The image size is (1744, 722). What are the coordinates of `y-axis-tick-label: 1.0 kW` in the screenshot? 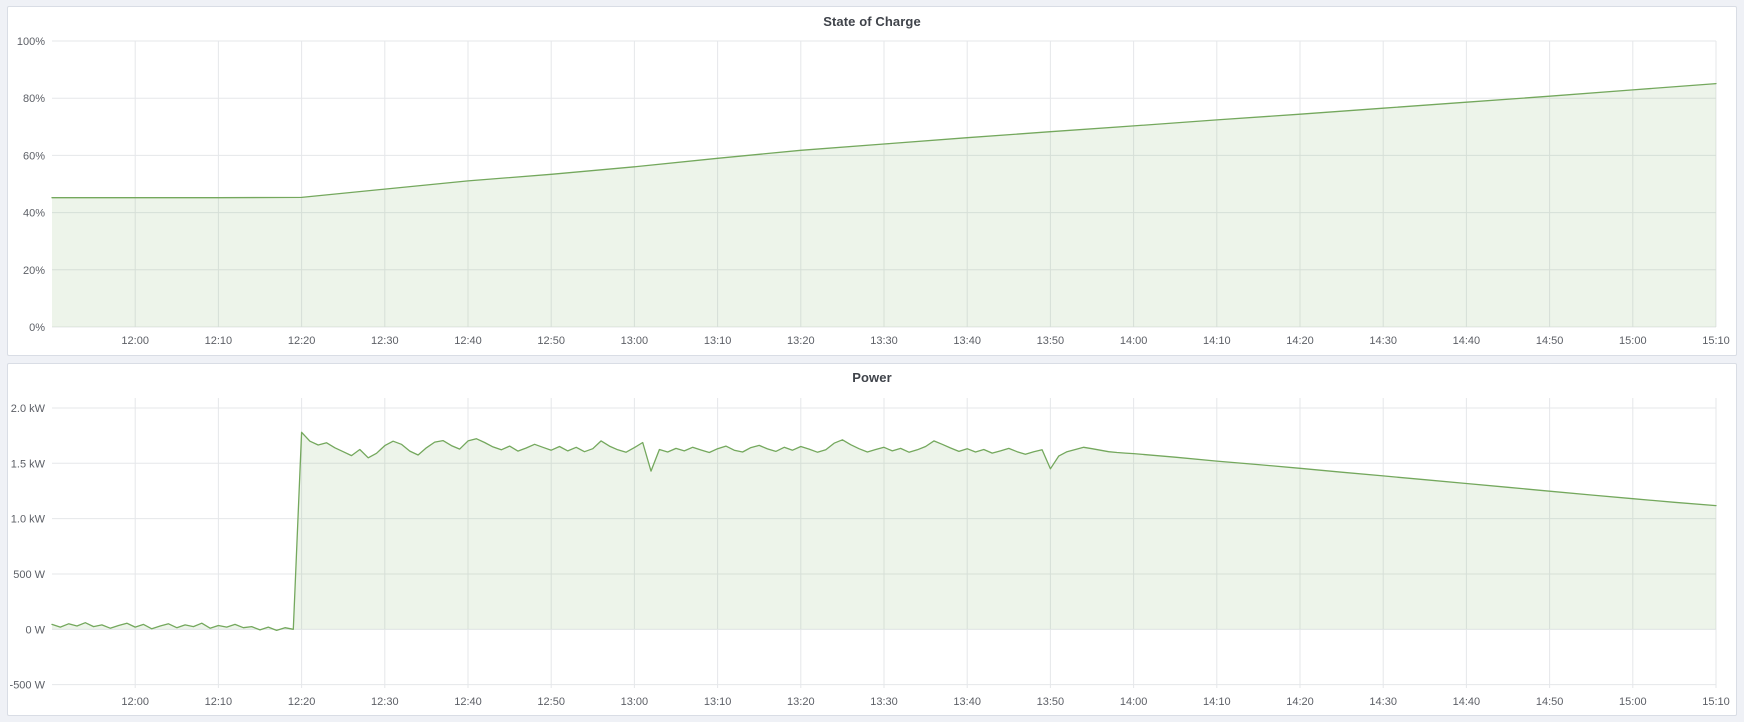 It's located at (28, 519).